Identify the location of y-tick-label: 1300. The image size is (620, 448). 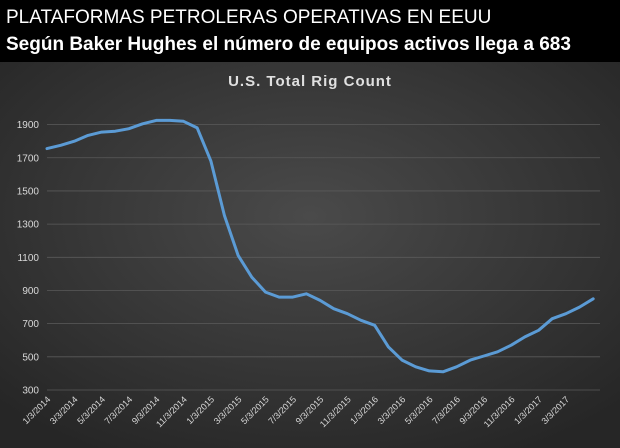
(28, 225).